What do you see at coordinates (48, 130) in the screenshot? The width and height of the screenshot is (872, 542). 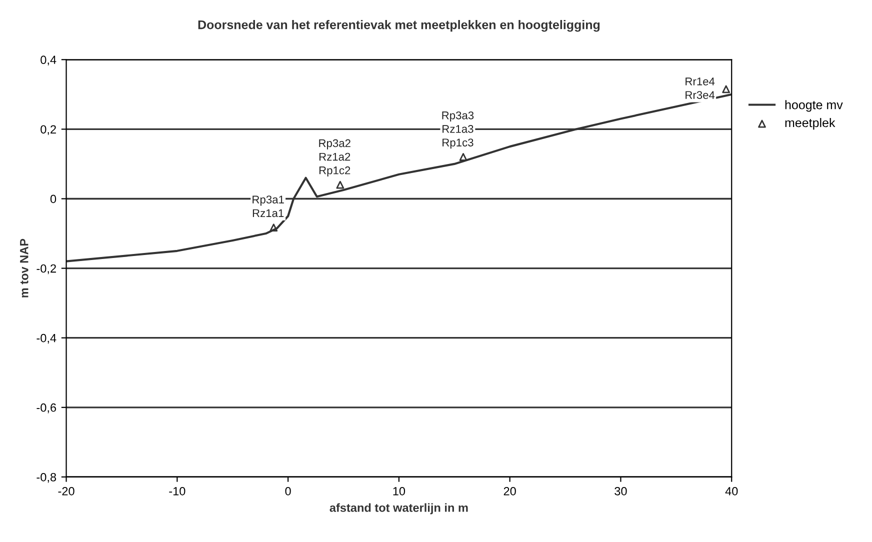 I see `y-tick-label: 0,2` at bounding box center [48, 130].